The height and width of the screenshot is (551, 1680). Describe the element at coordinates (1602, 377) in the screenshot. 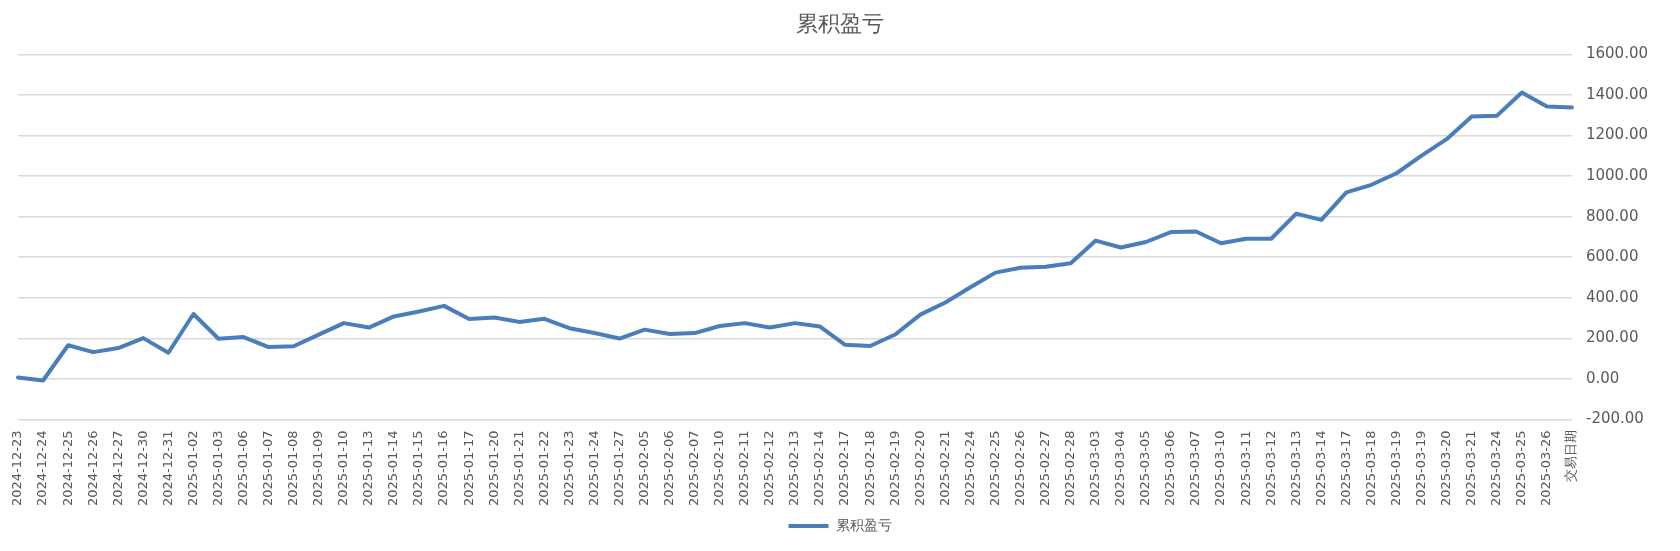

I see `y-tick-label: 0.00` at that location.